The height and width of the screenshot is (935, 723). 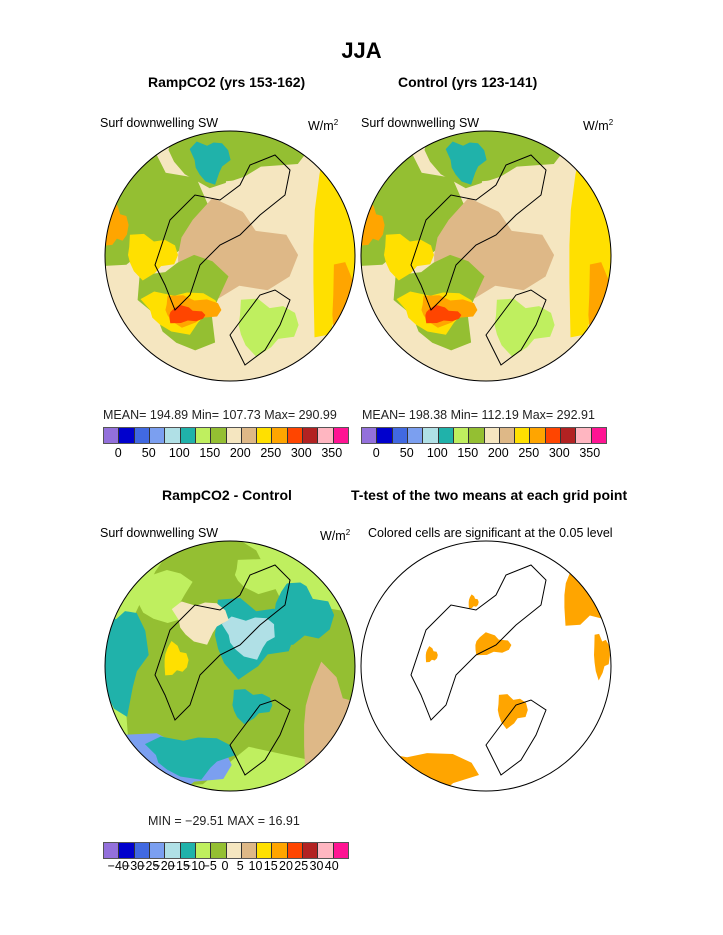 What do you see at coordinates (240, 866) in the screenshot?
I see `colorbar-tick-label: 5` at bounding box center [240, 866].